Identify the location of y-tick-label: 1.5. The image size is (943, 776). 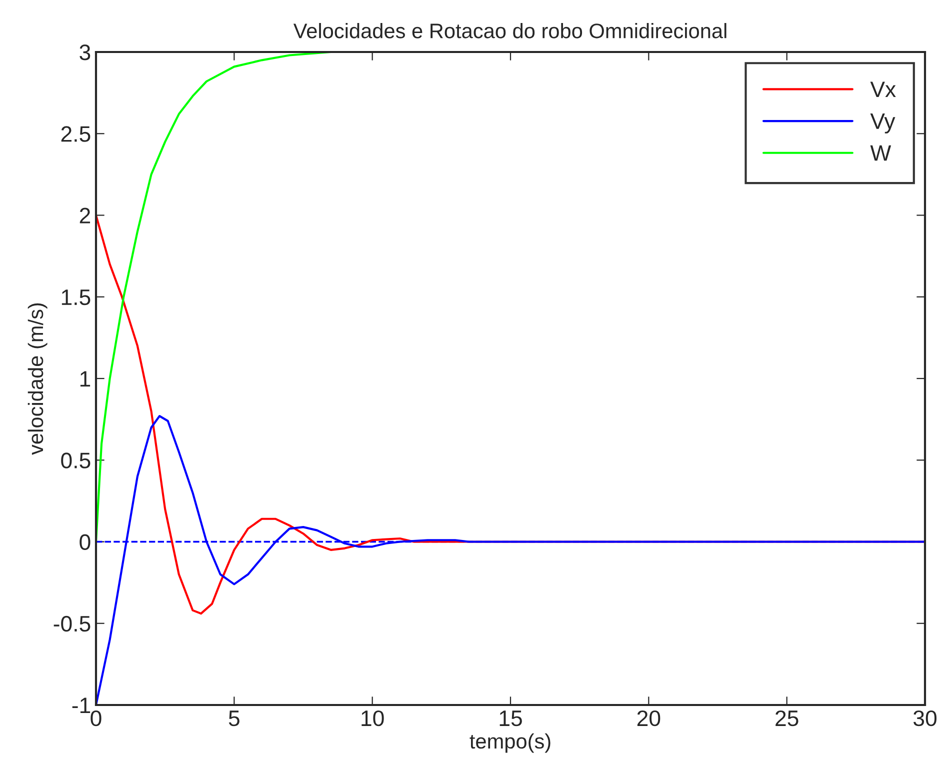
(76, 298).